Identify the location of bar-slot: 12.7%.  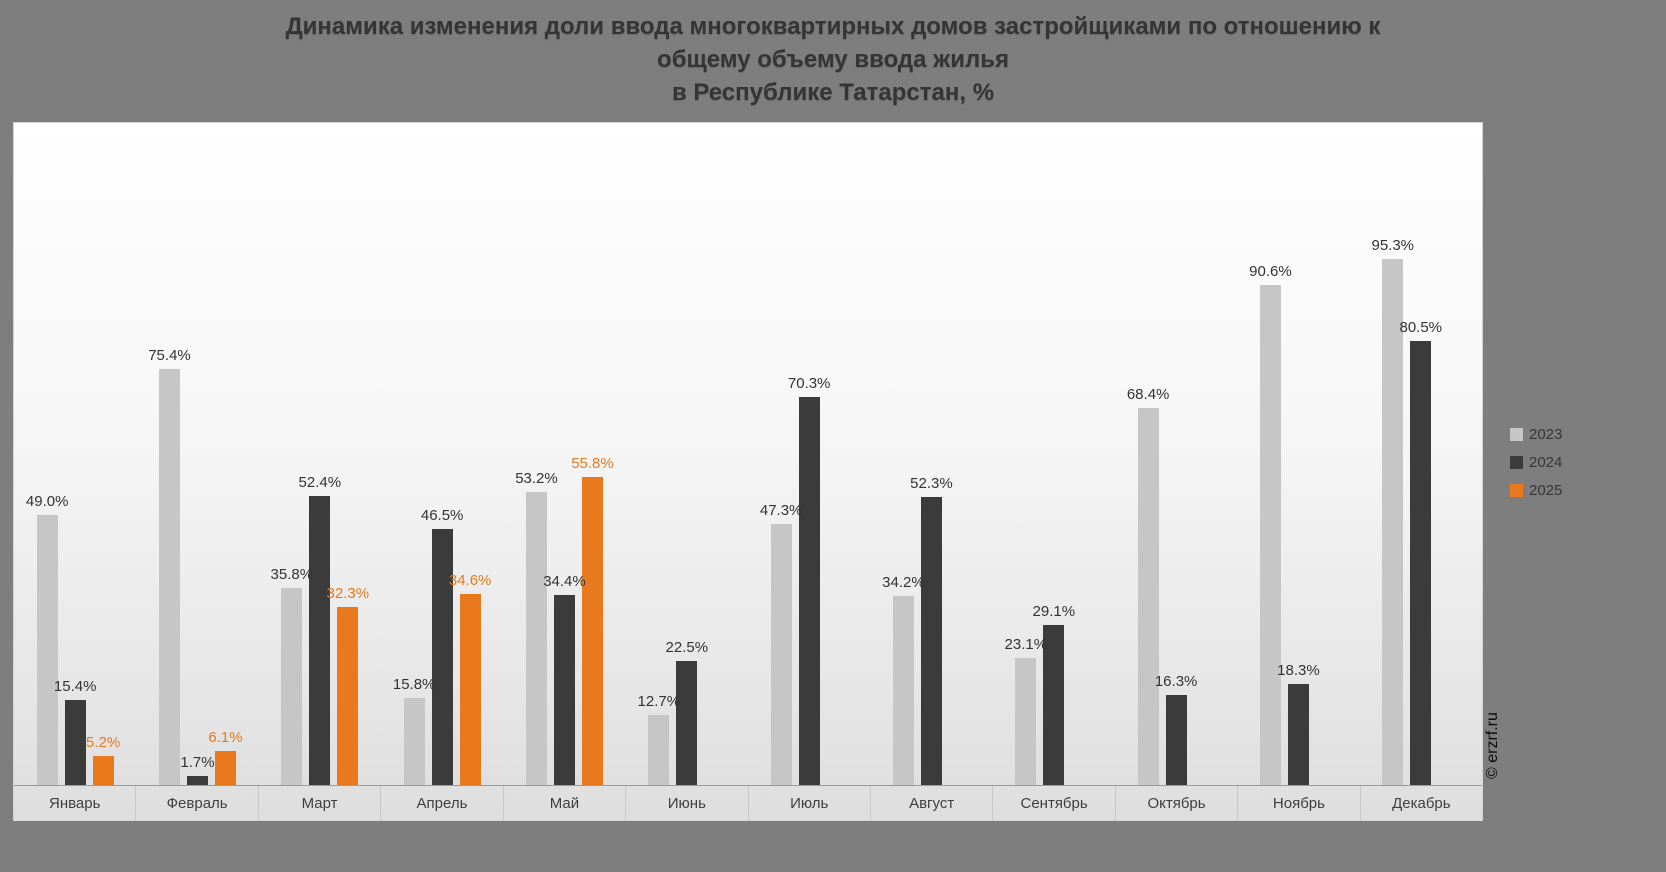
(659, 454).